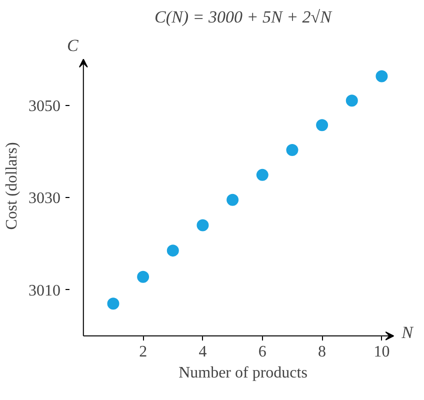 This screenshot has width=424, height=400. I want to click on chart-title: C(N) = 3000 + 5N + 2√N, so click(244, 17).